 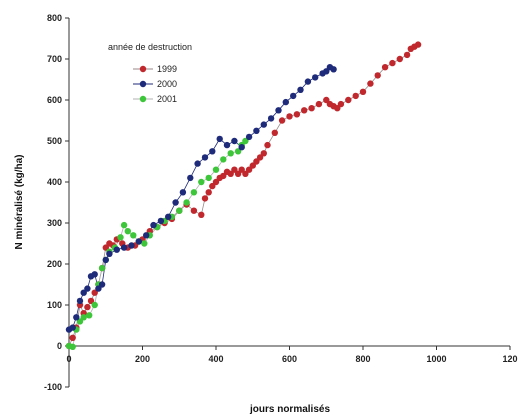 I want to click on y-tick-label: 200, so click(x=54, y=264).